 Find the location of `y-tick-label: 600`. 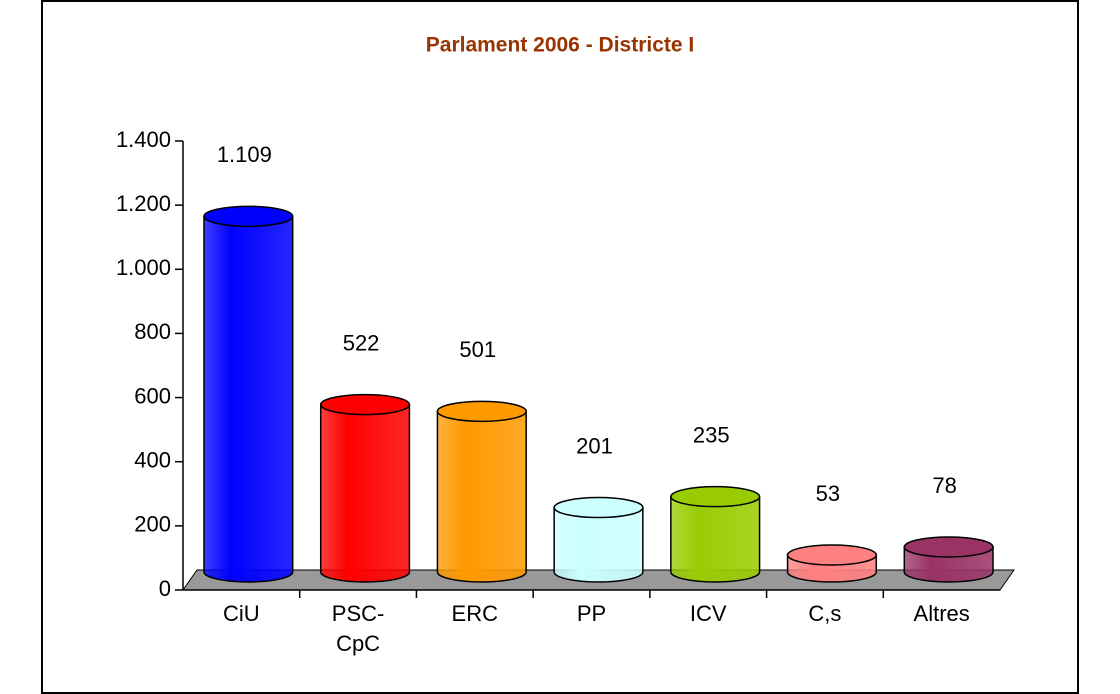

y-tick-label: 600 is located at coordinates (152, 395).